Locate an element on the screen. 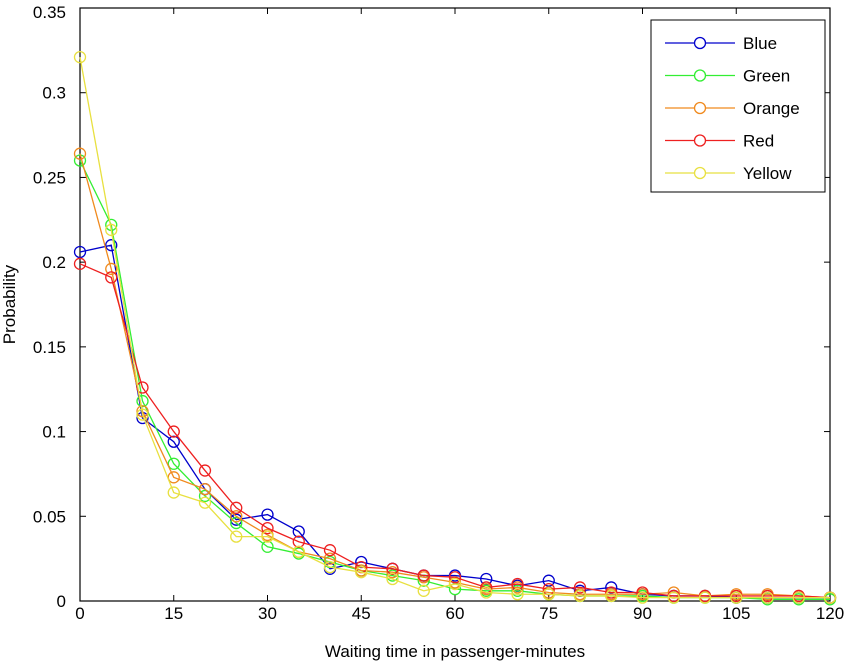  y-tick-label: 0.35 is located at coordinates (49, 12).